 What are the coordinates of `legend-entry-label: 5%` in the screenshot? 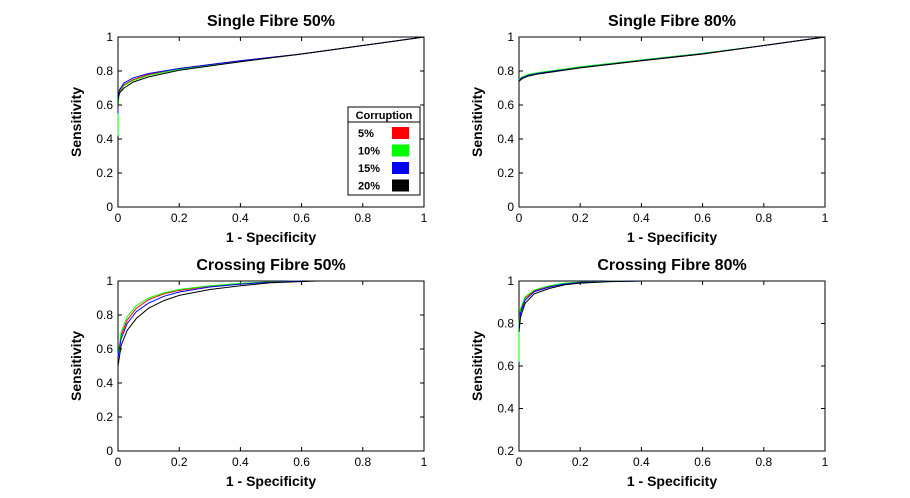 It's located at (366, 134).